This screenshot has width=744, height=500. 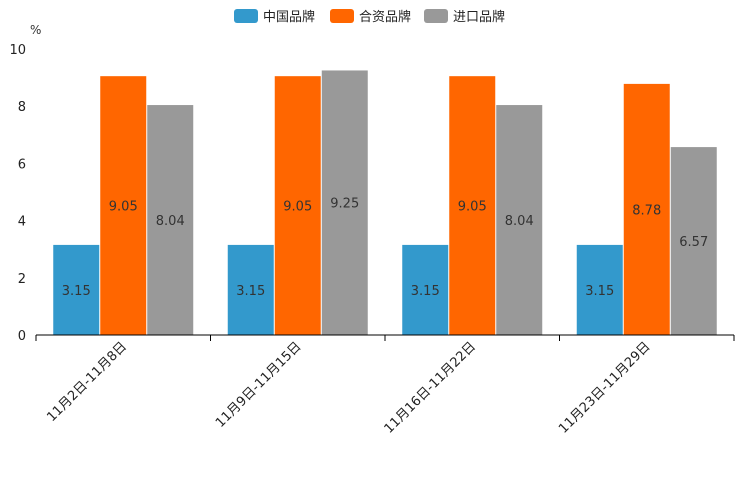 What do you see at coordinates (22, 164) in the screenshot?
I see `y-tick-label: 6` at bounding box center [22, 164].